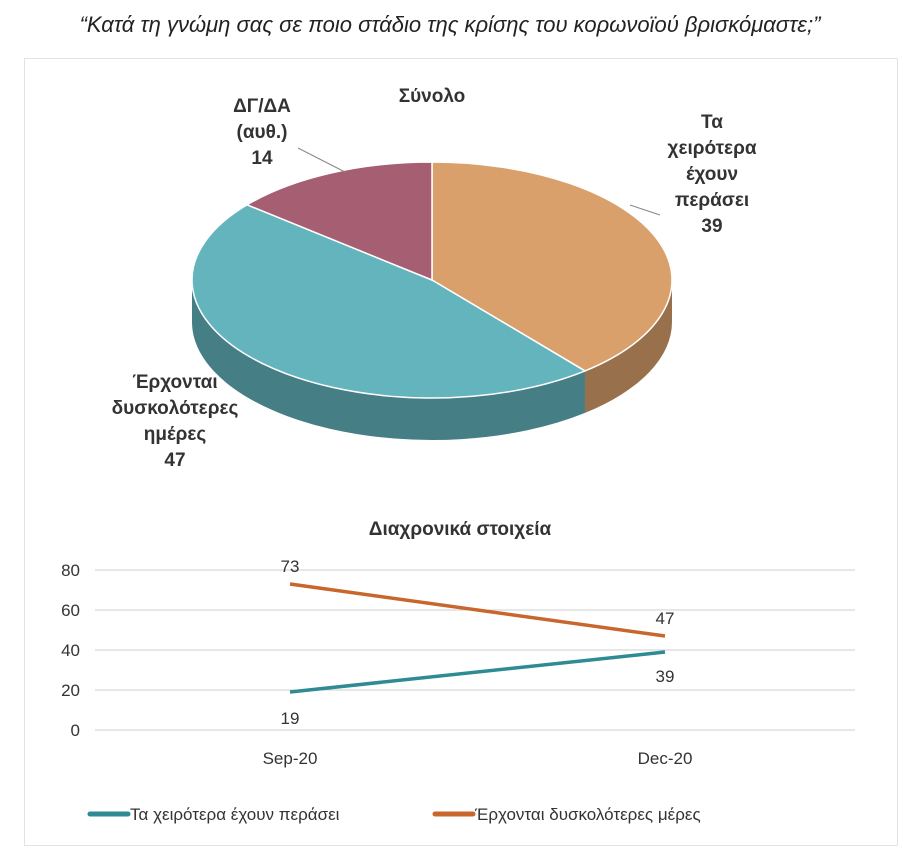  I want to click on y-tick-label: 80, so click(70, 570).